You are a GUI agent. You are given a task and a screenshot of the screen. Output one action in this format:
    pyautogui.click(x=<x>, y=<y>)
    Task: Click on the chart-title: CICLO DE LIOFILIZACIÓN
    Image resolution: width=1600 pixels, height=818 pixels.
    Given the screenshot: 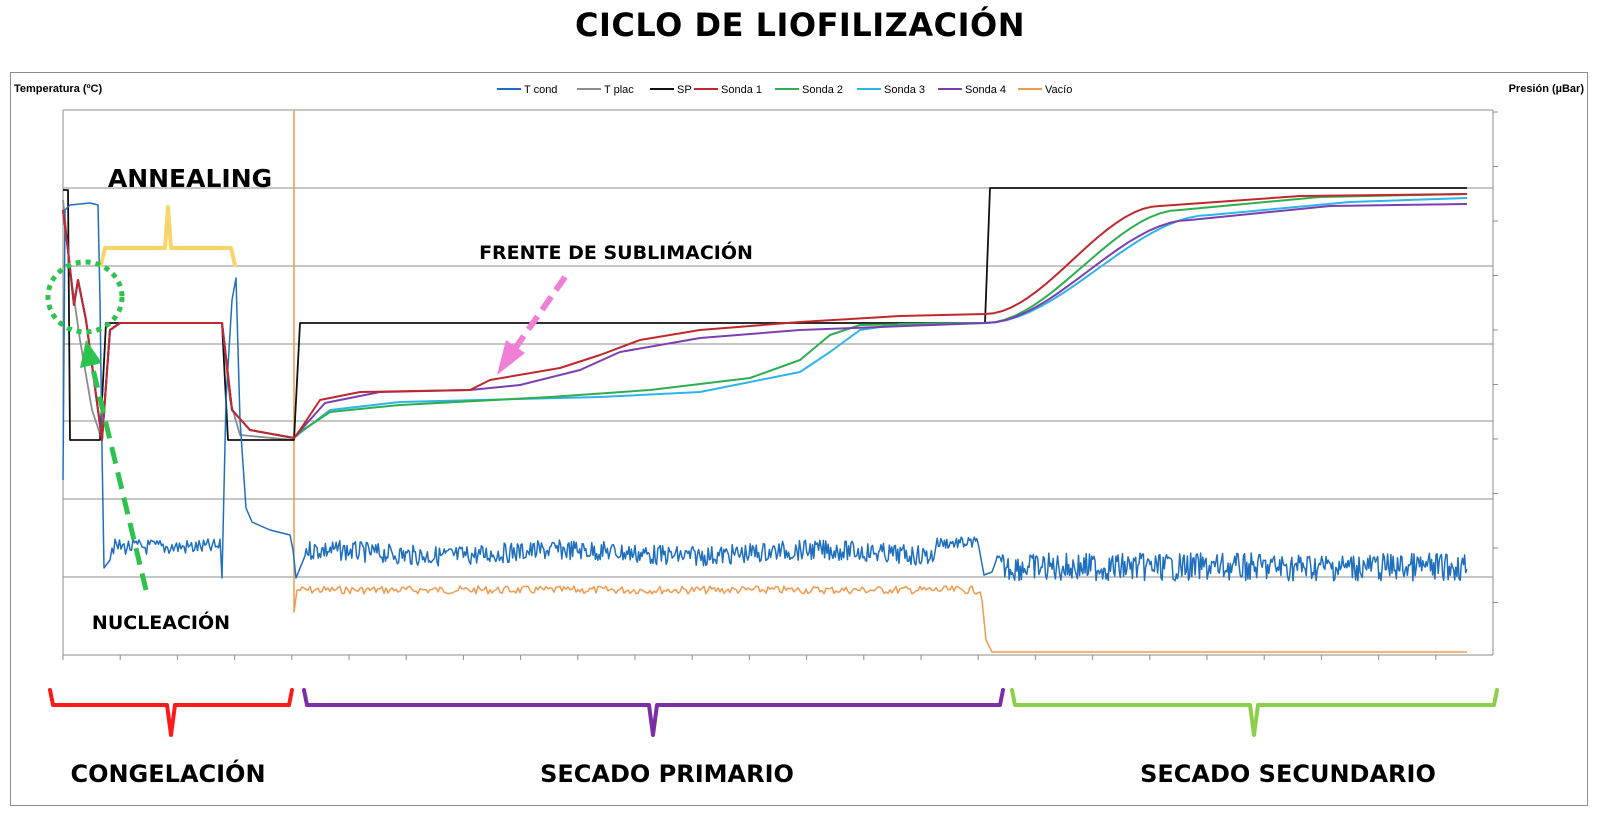 What is the action you would take?
    pyautogui.click(x=800, y=25)
    